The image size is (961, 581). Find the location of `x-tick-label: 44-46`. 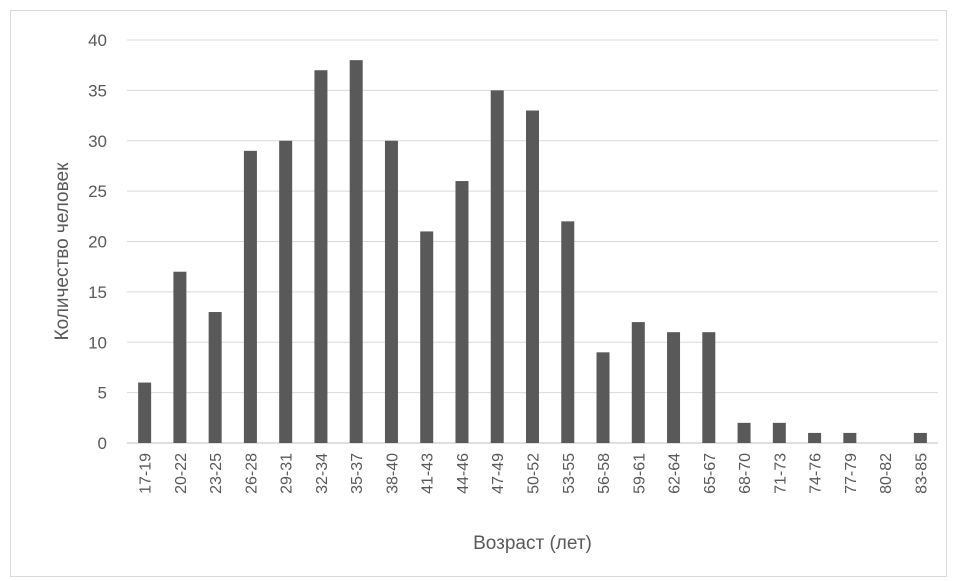

x-tick-label: 44-46 is located at coordinates (463, 473).